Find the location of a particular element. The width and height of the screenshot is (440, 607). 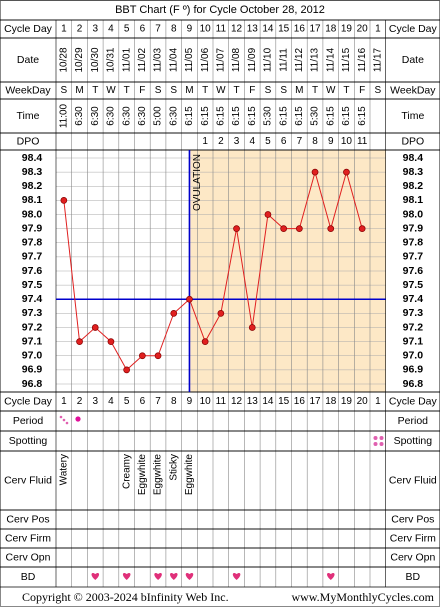

date: 11/04 is located at coordinates (173, 59).